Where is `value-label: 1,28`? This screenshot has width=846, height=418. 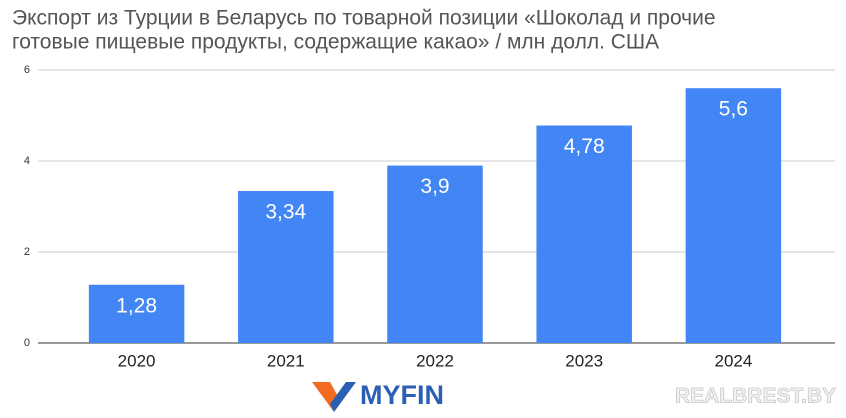 value-label: 1,28 is located at coordinates (136, 305).